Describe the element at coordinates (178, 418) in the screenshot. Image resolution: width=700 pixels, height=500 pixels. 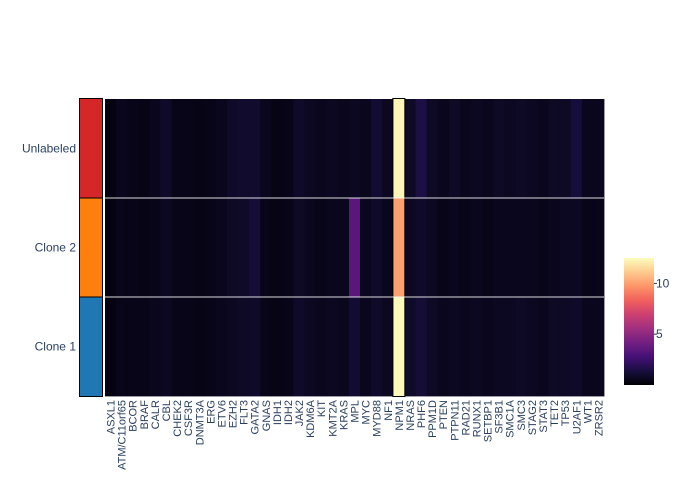
I see `x-tick-label-chek2: CHEK2` at that location.